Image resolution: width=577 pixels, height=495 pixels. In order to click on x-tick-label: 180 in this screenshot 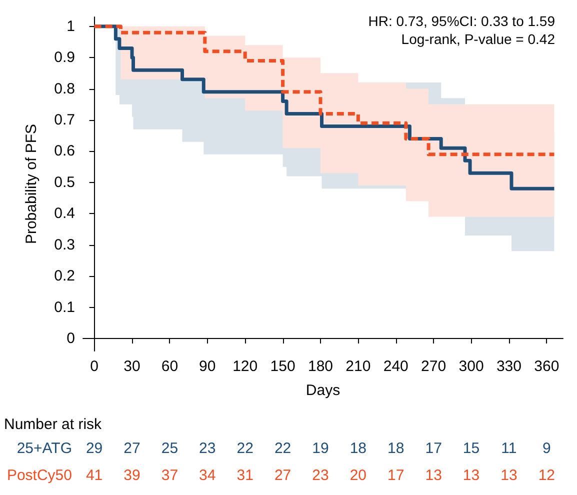, I will do `click(321, 366)`.